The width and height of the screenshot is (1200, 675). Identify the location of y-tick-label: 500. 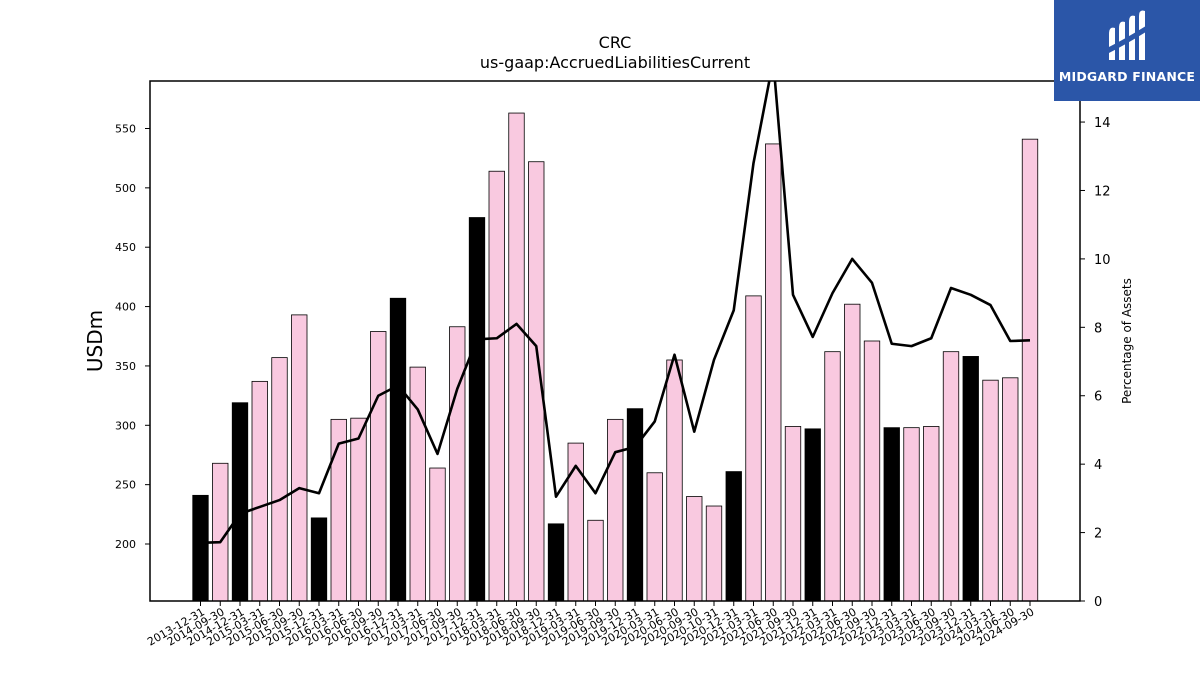
(125, 188).